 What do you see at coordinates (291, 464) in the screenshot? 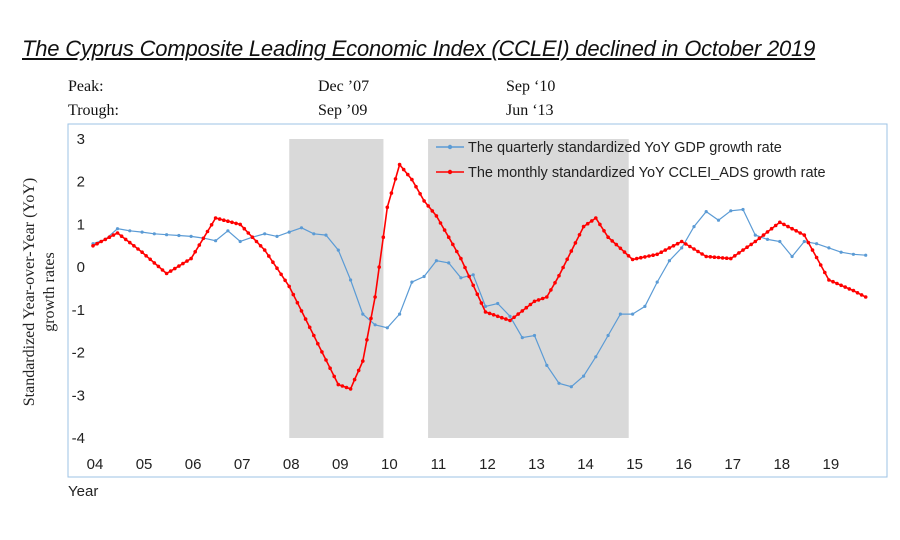
I see `x-tick-label: 08` at bounding box center [291, 464].